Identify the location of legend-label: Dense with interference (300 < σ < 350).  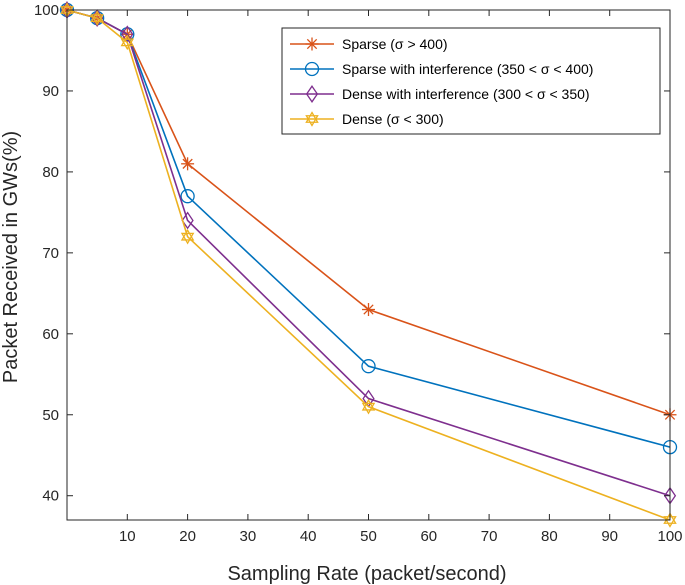
(466, 94).